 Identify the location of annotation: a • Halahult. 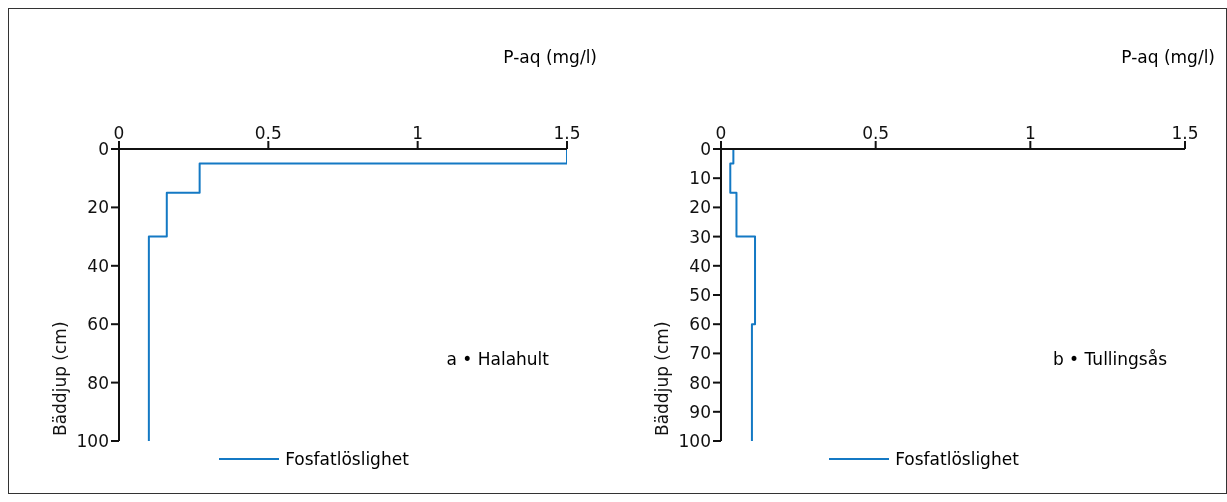
(497, 359).